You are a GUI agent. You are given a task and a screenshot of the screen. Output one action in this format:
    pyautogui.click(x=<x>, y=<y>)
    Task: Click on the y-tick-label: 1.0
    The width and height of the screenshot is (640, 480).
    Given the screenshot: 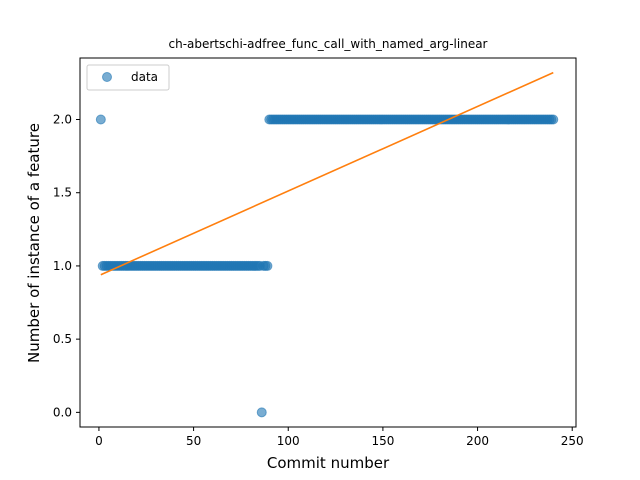 What is the action you would take?
    pyautogui.click(x=62, y=266)
    